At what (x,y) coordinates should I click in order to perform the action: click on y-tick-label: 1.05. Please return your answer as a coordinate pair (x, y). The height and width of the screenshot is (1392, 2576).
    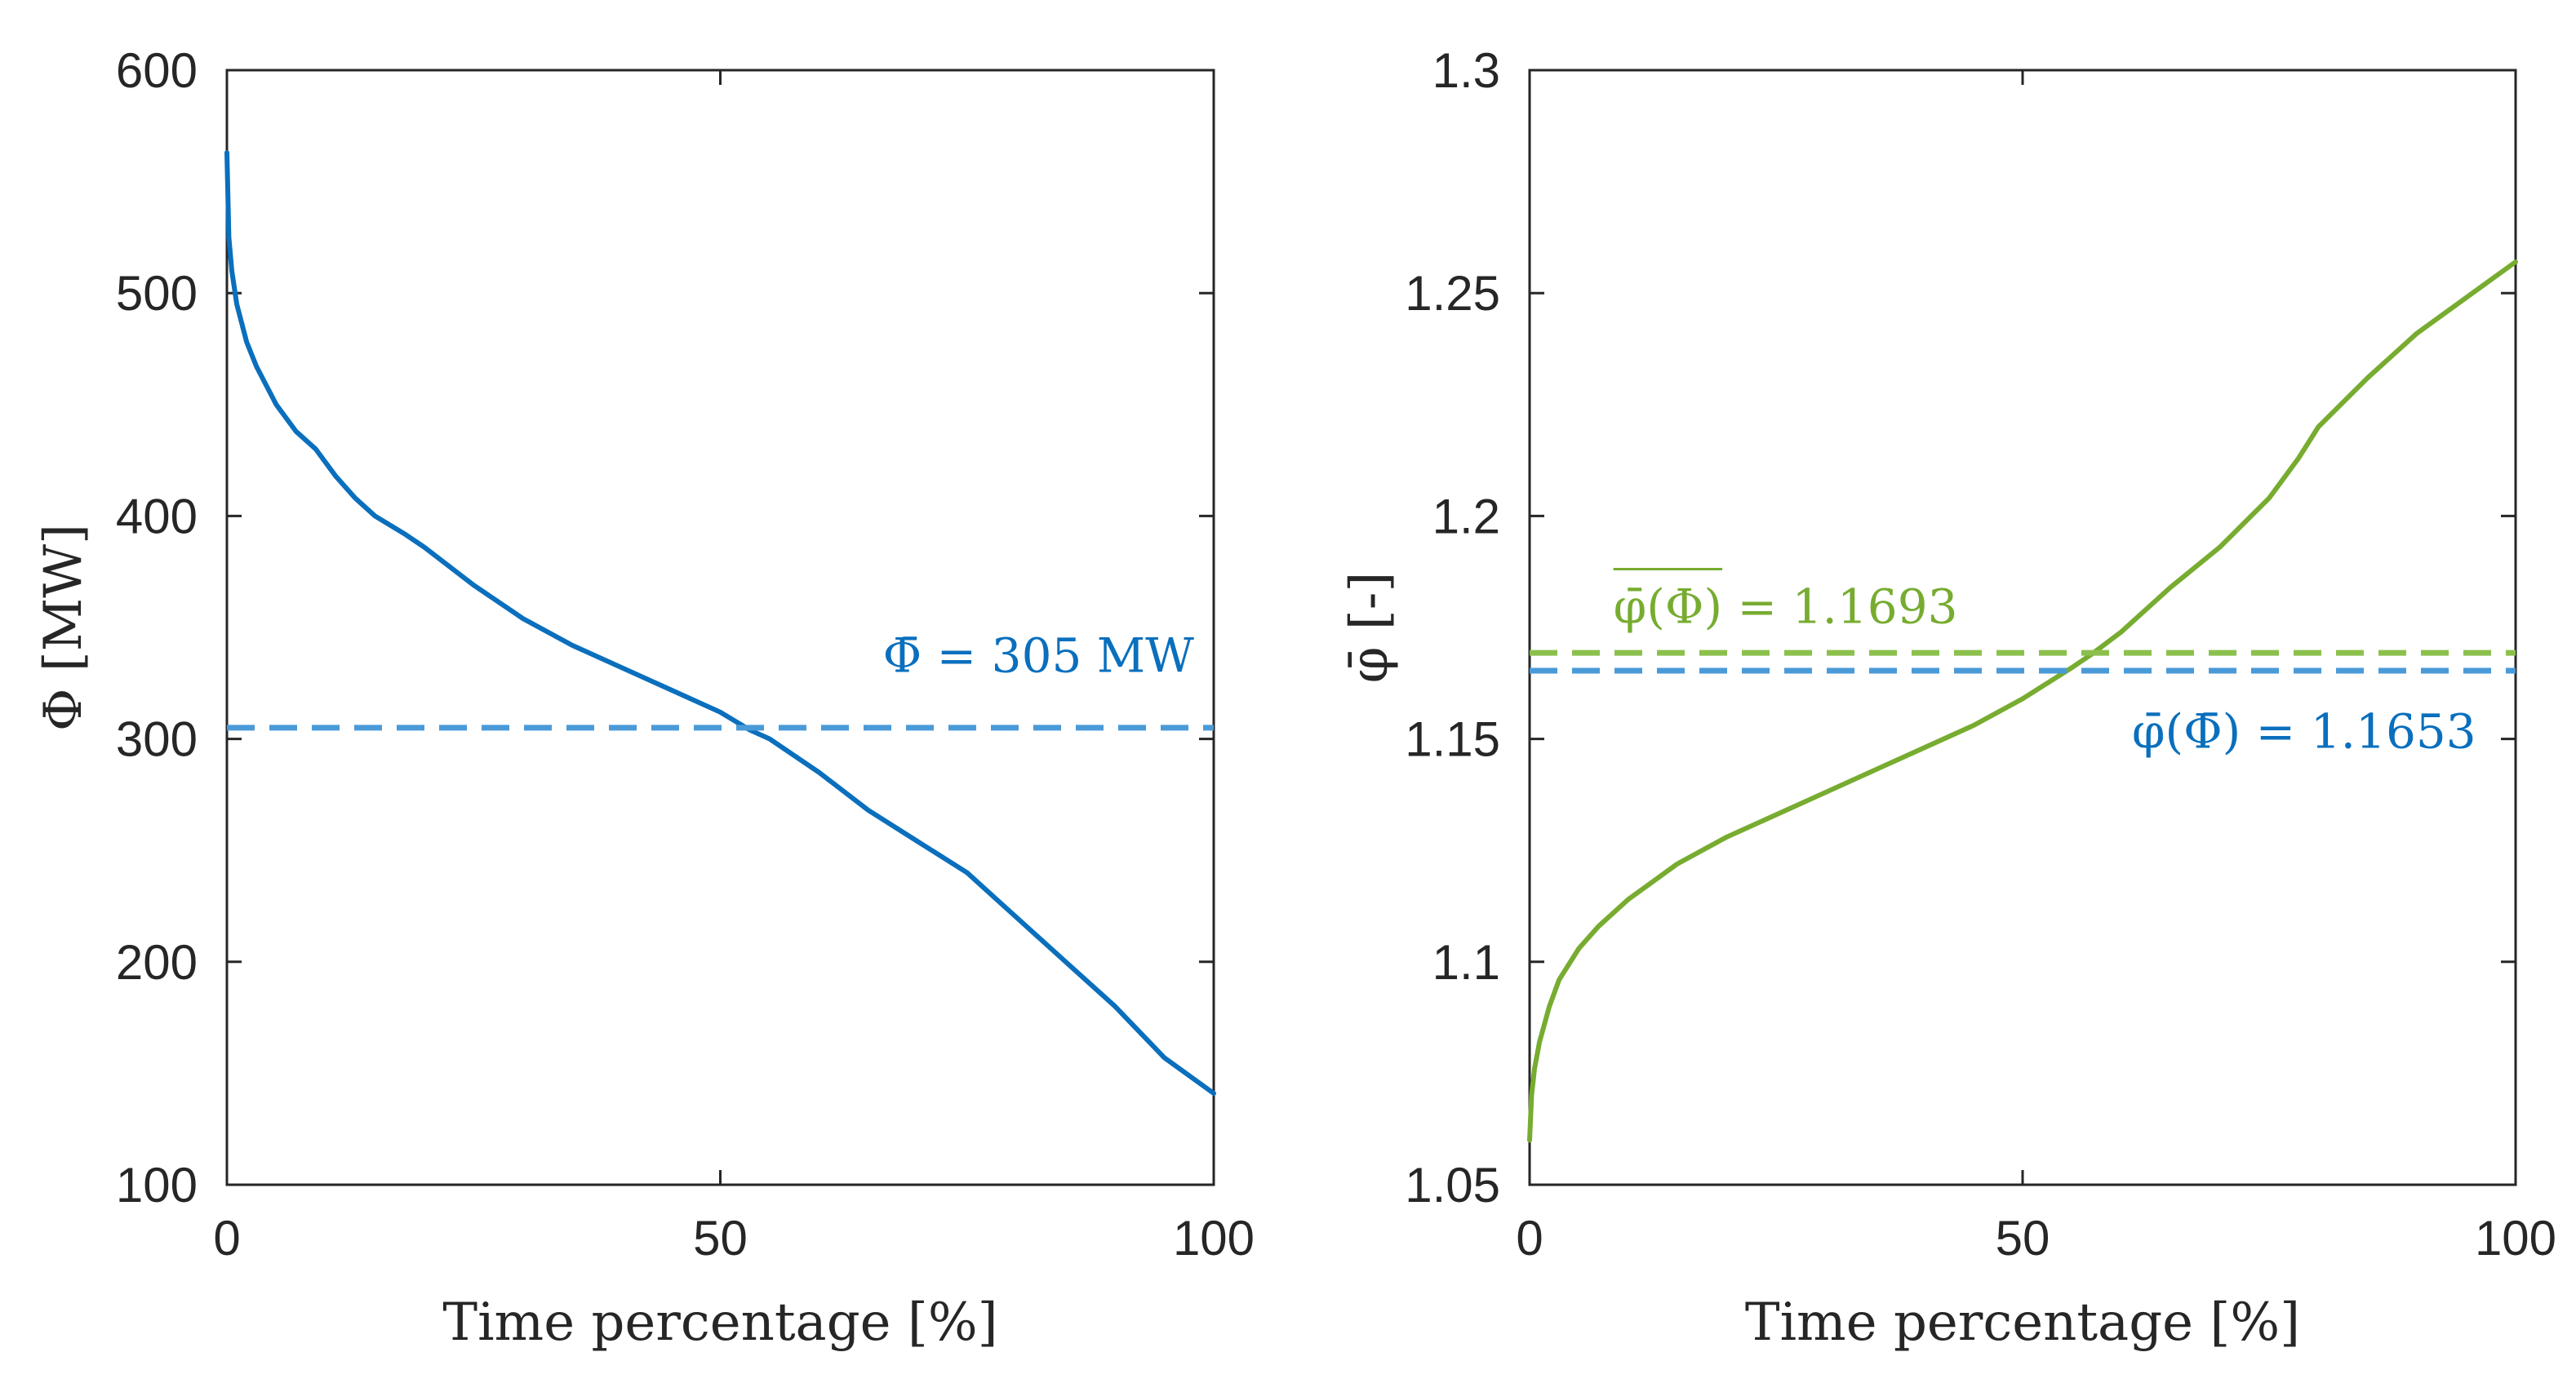
    Looking at the image, I should click on (1452, 1185).